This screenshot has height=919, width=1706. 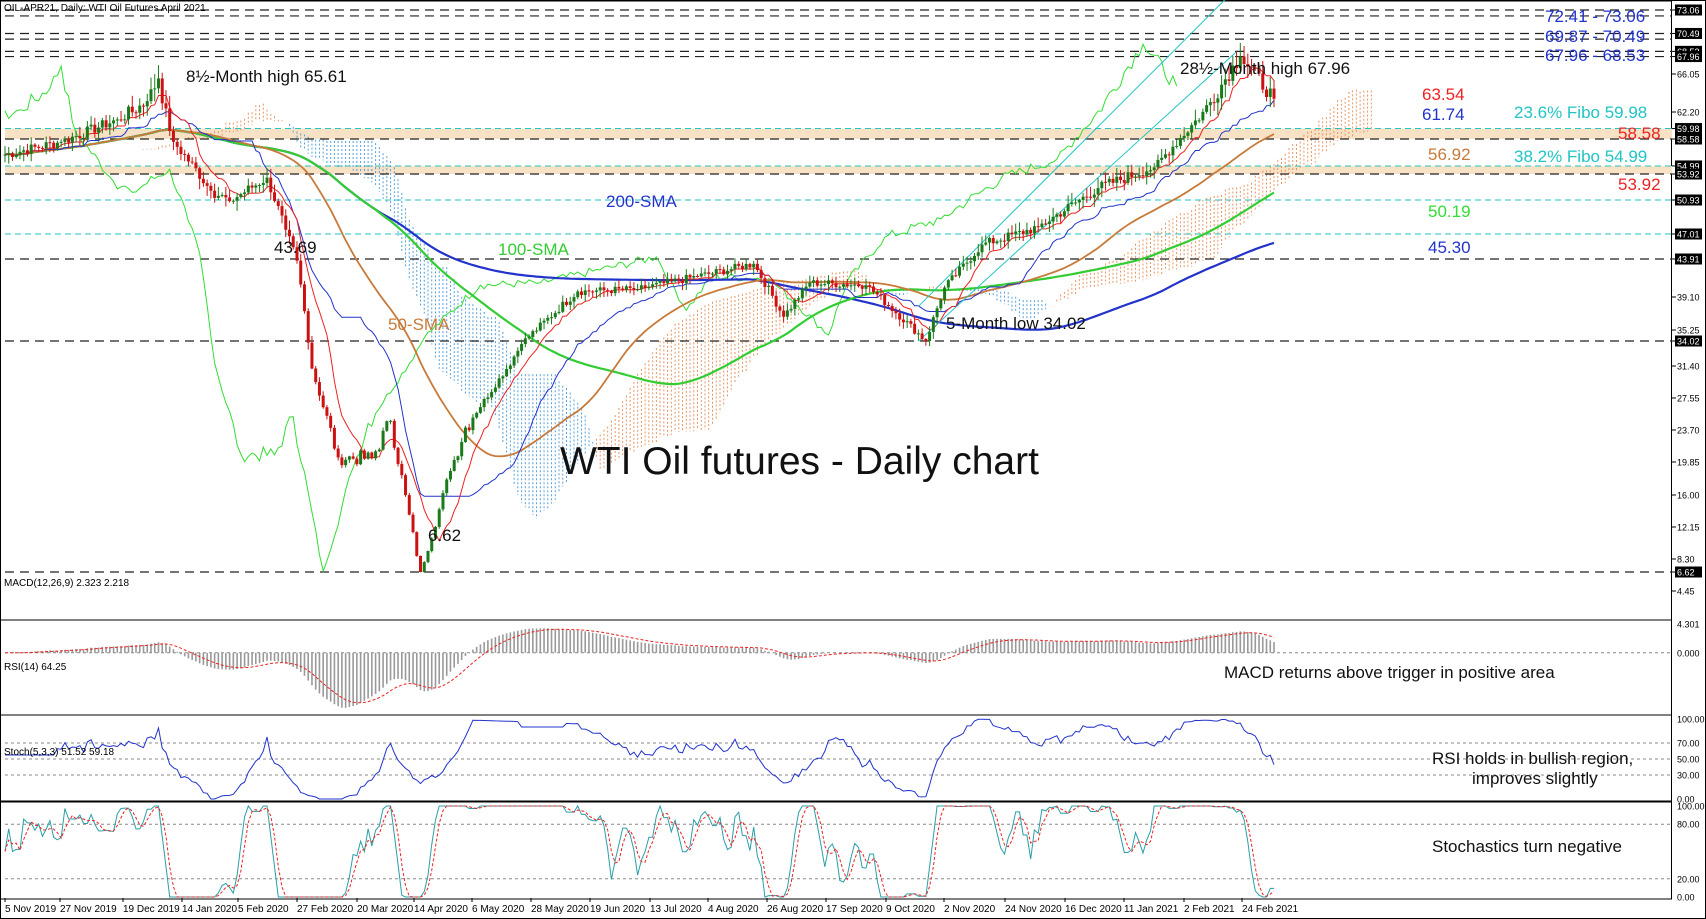 What do you see at coordinates (1449, 247) in the screenshot?
I see `label-45-30: 45.30` at bounding box center [1449, 247].